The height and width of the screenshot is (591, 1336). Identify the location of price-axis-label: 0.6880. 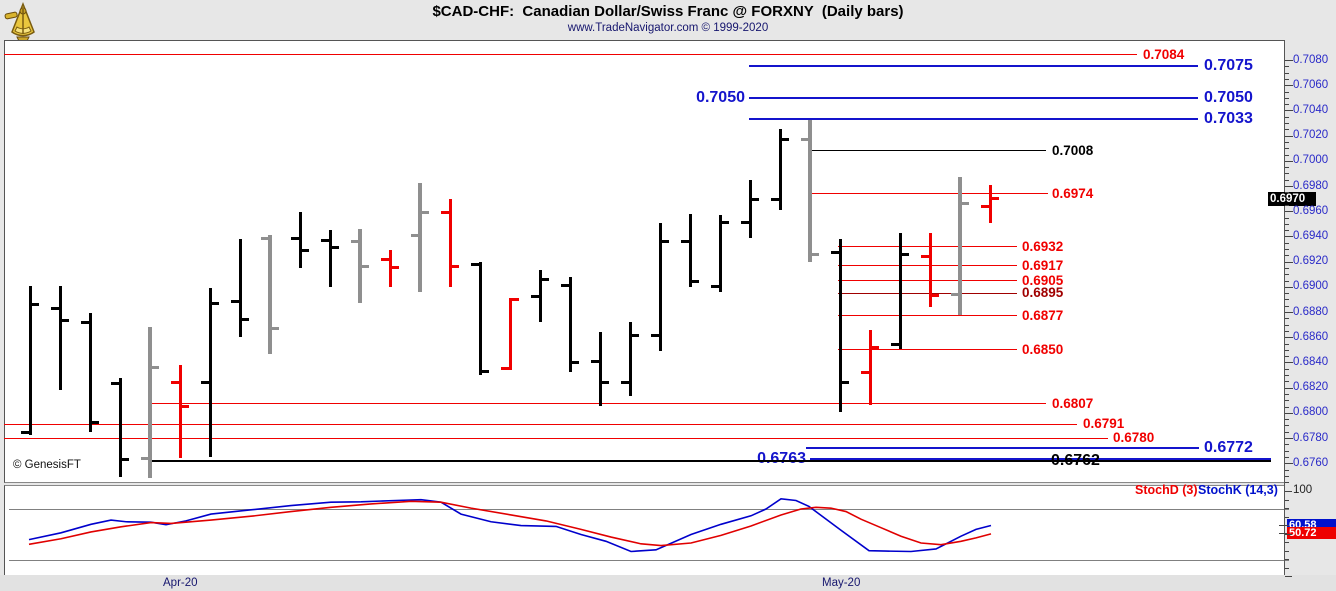
(1311, 311).